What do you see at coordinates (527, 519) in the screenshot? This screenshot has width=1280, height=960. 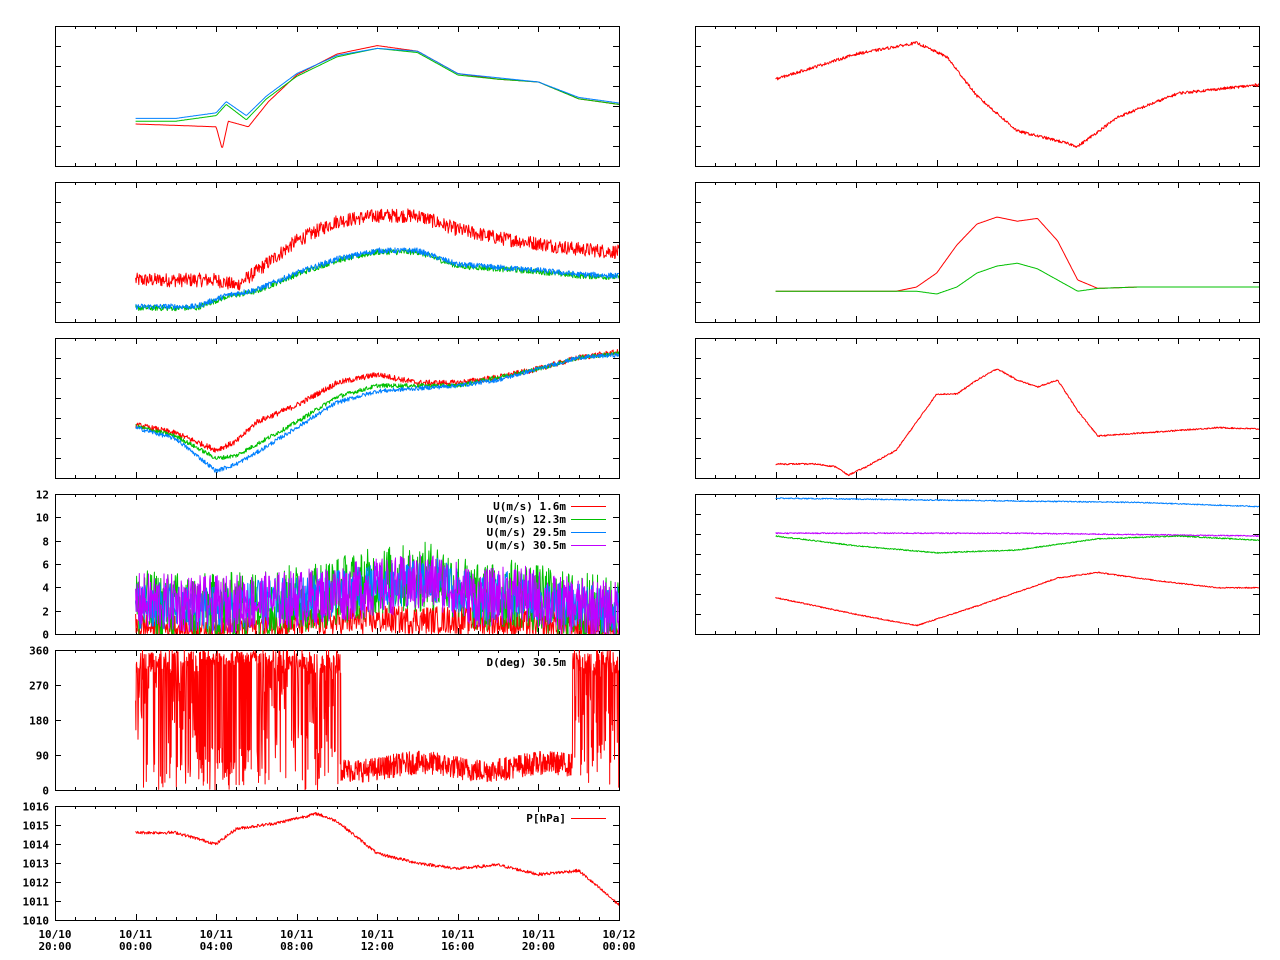 I see `legend-label: U(m/s) 12.3m` at bounding box center [527, 519].